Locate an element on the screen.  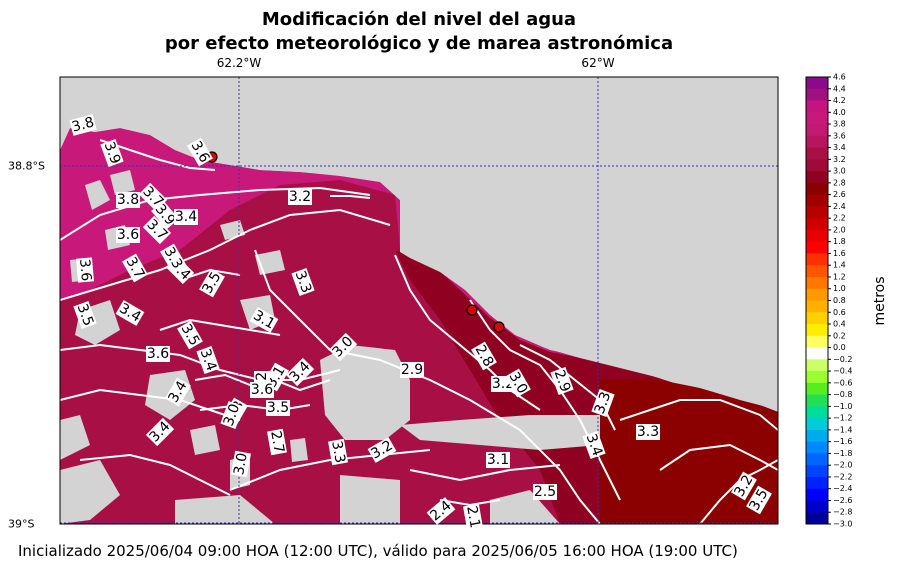
colorbar-tick-label: −2.2 is located at coordinates (842, 476).